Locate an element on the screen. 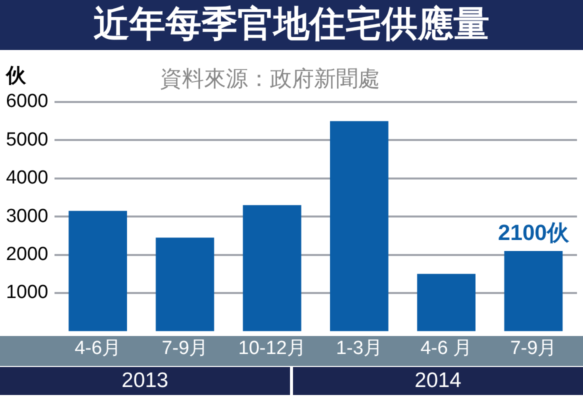 This screenshot has width=583, height=398. x-tick-label: 4-6 月 is located at coordinates (446, 348).